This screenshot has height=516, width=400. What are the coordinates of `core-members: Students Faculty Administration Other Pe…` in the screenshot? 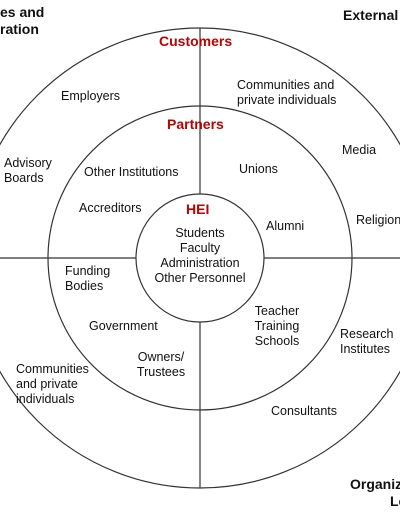 It's located at (200, 256).